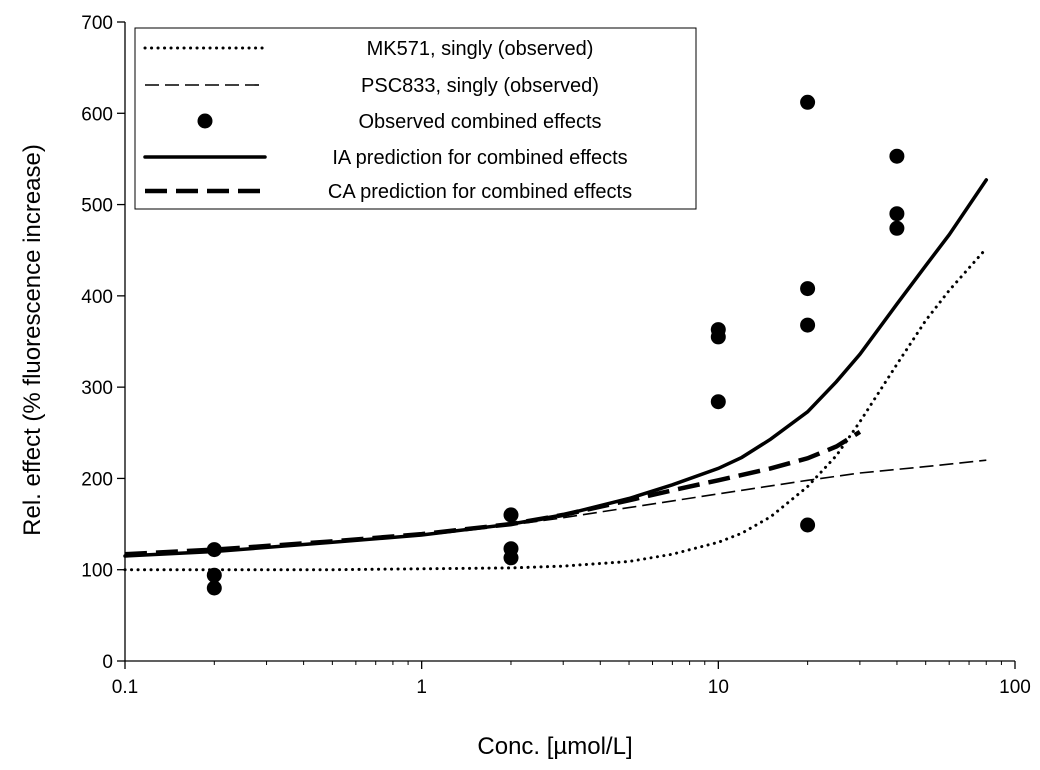 The height and width of the screenshot is (770, 1040). I want to click on y-axis-title: Rel. effect (% fluorescence increase), so click(32, 340).